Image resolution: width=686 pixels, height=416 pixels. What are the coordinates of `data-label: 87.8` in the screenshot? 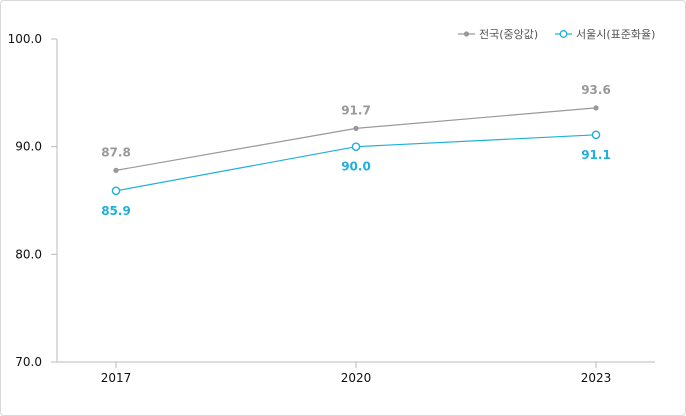 It's located at (116, 152).